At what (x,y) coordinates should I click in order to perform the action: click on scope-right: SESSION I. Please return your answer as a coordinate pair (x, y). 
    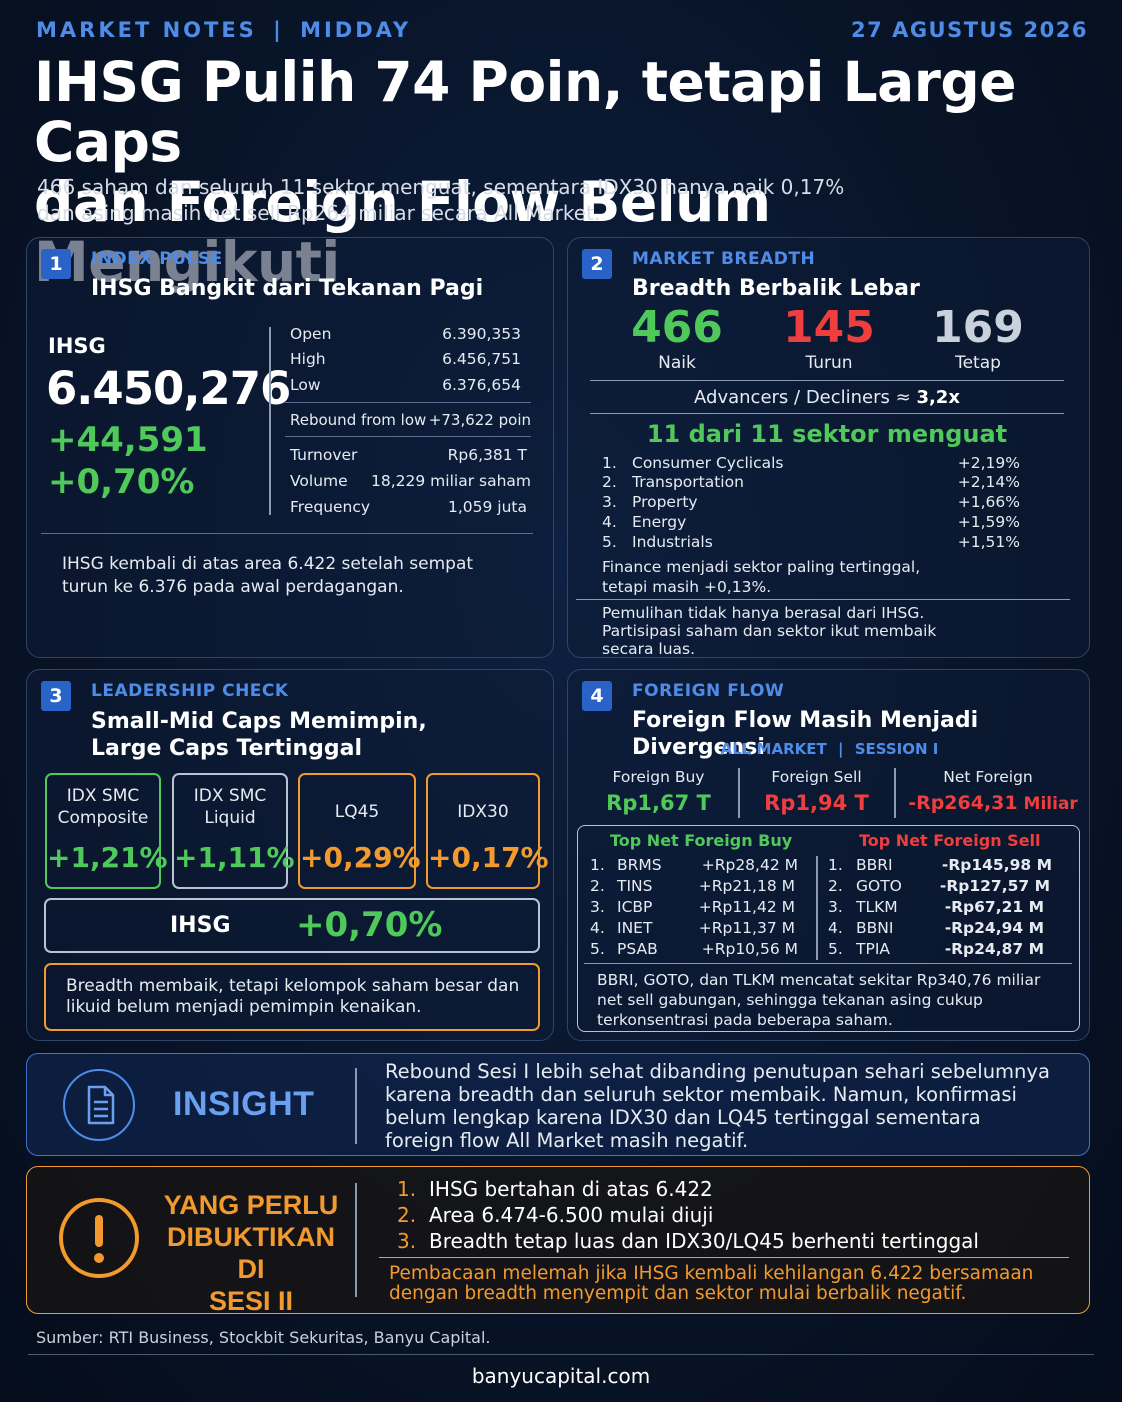
    Looking at the image, I should click on (896, 749).